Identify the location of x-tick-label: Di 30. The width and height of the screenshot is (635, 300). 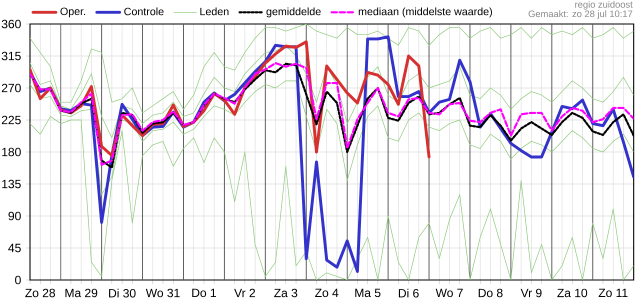
(122, 293).